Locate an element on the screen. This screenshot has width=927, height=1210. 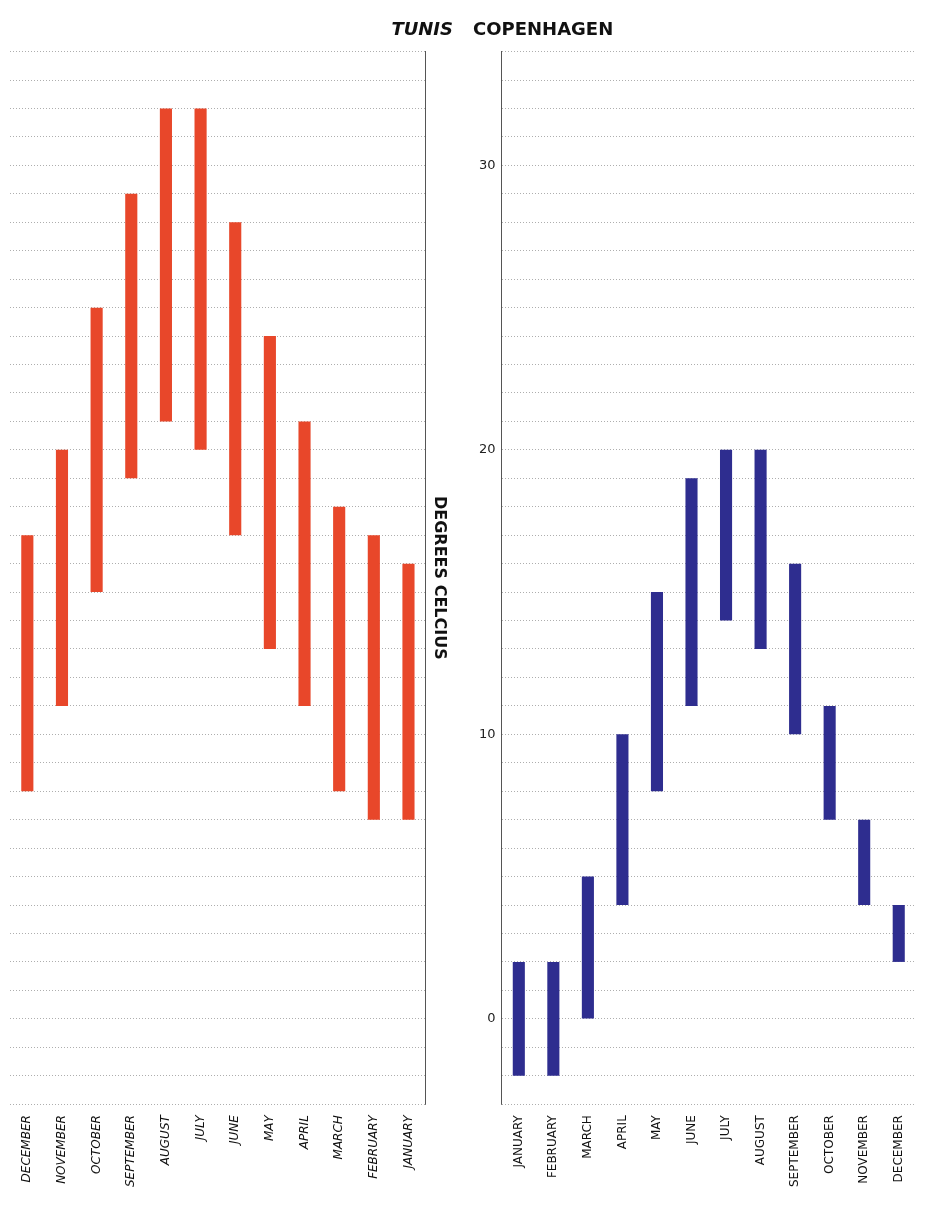
y-axis-title: DEGREES CELCIUS is located at coordinates (441, 578).